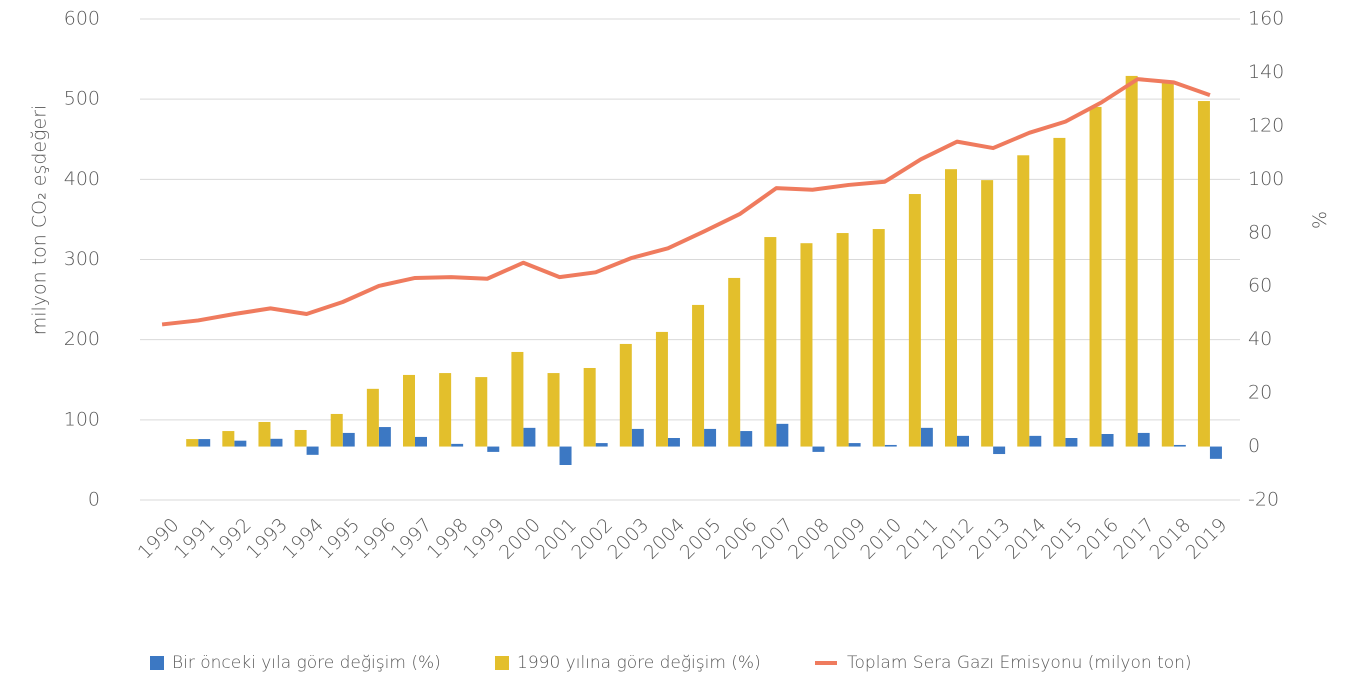 The width and height of the screenshot is (1348, 683). I want to click on legend-label: 1990 yılına göre değişim (%), so click(639, 663).